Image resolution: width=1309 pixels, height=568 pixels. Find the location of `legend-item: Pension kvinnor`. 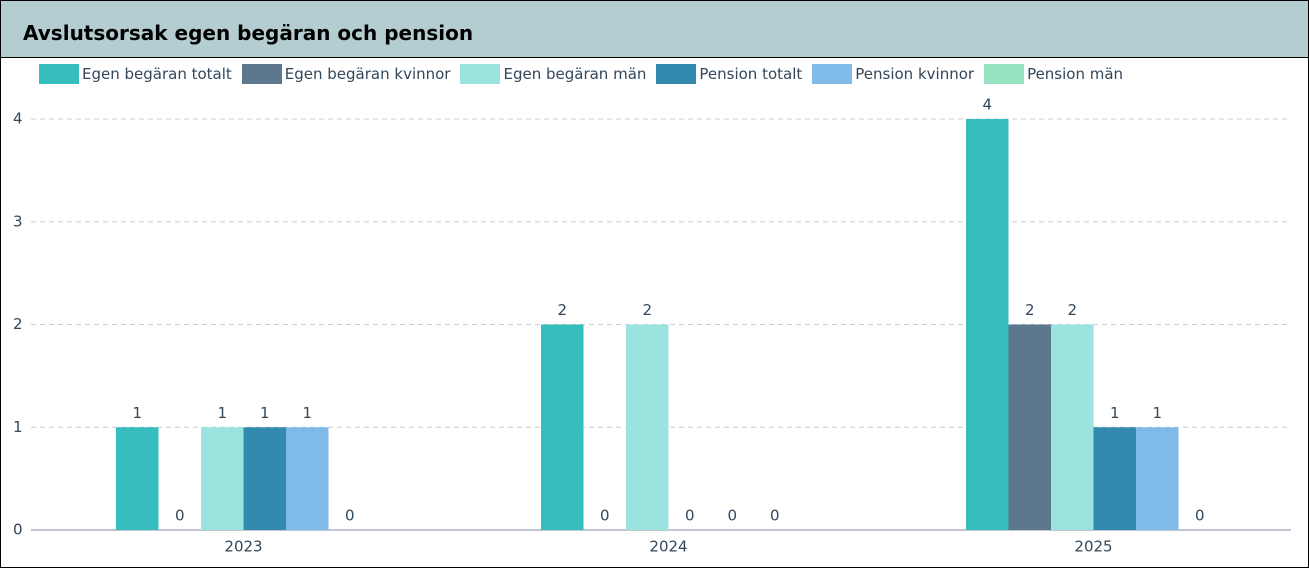

legend-item: Pension kvinnor is located at coordinates (893, 74).